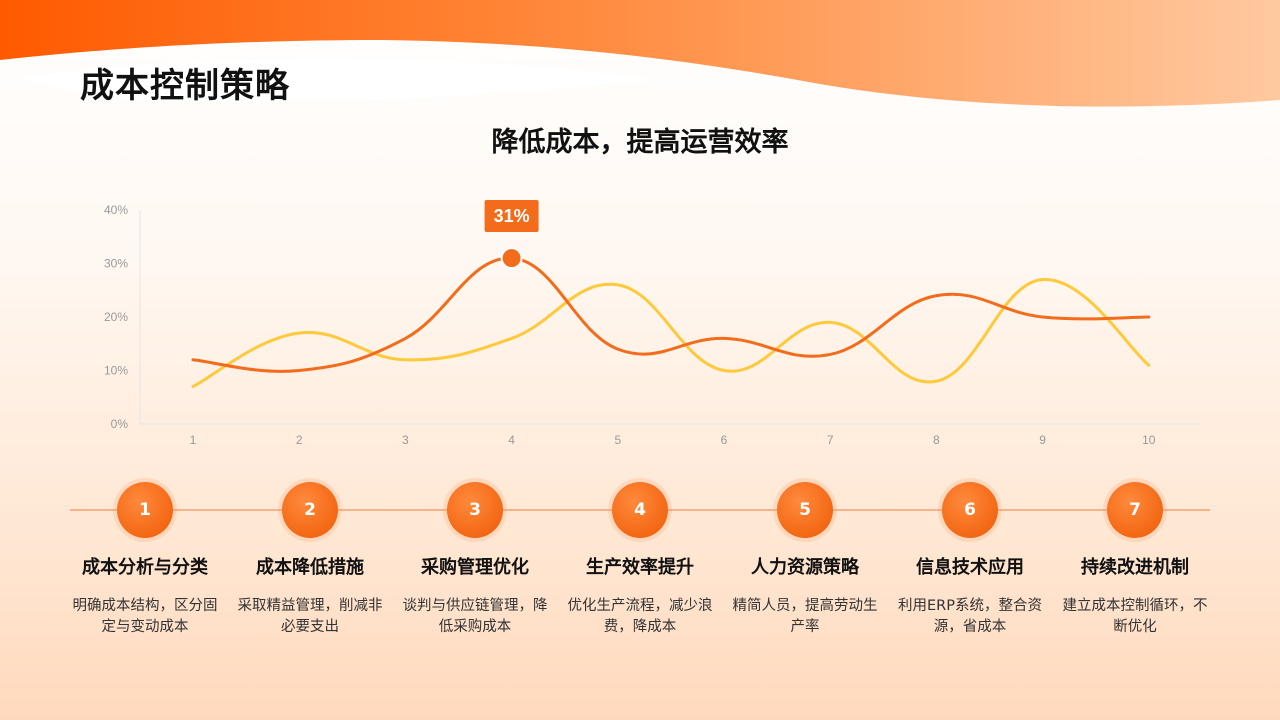 This screenshot has width=1280, height=720. Describe the element at coordinates (640, 53) in the screenshot. I see `header-wave-decoration` at that location.